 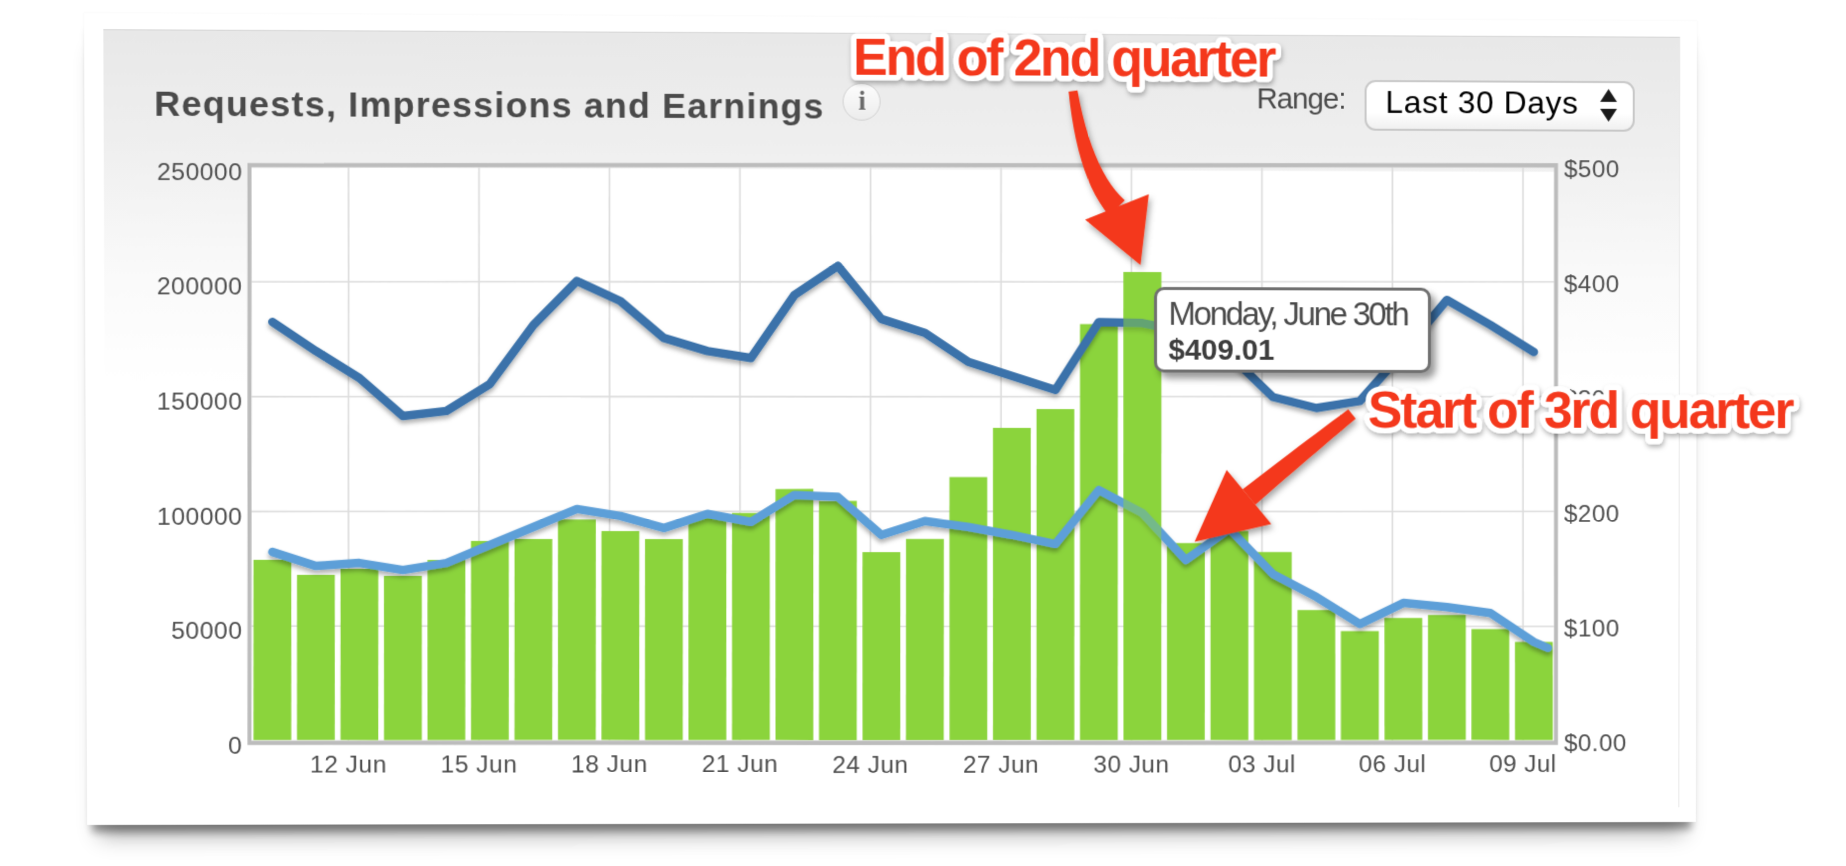 I want to click on svg-text: End of 2nd quarter, so click(x=1064, y=59).